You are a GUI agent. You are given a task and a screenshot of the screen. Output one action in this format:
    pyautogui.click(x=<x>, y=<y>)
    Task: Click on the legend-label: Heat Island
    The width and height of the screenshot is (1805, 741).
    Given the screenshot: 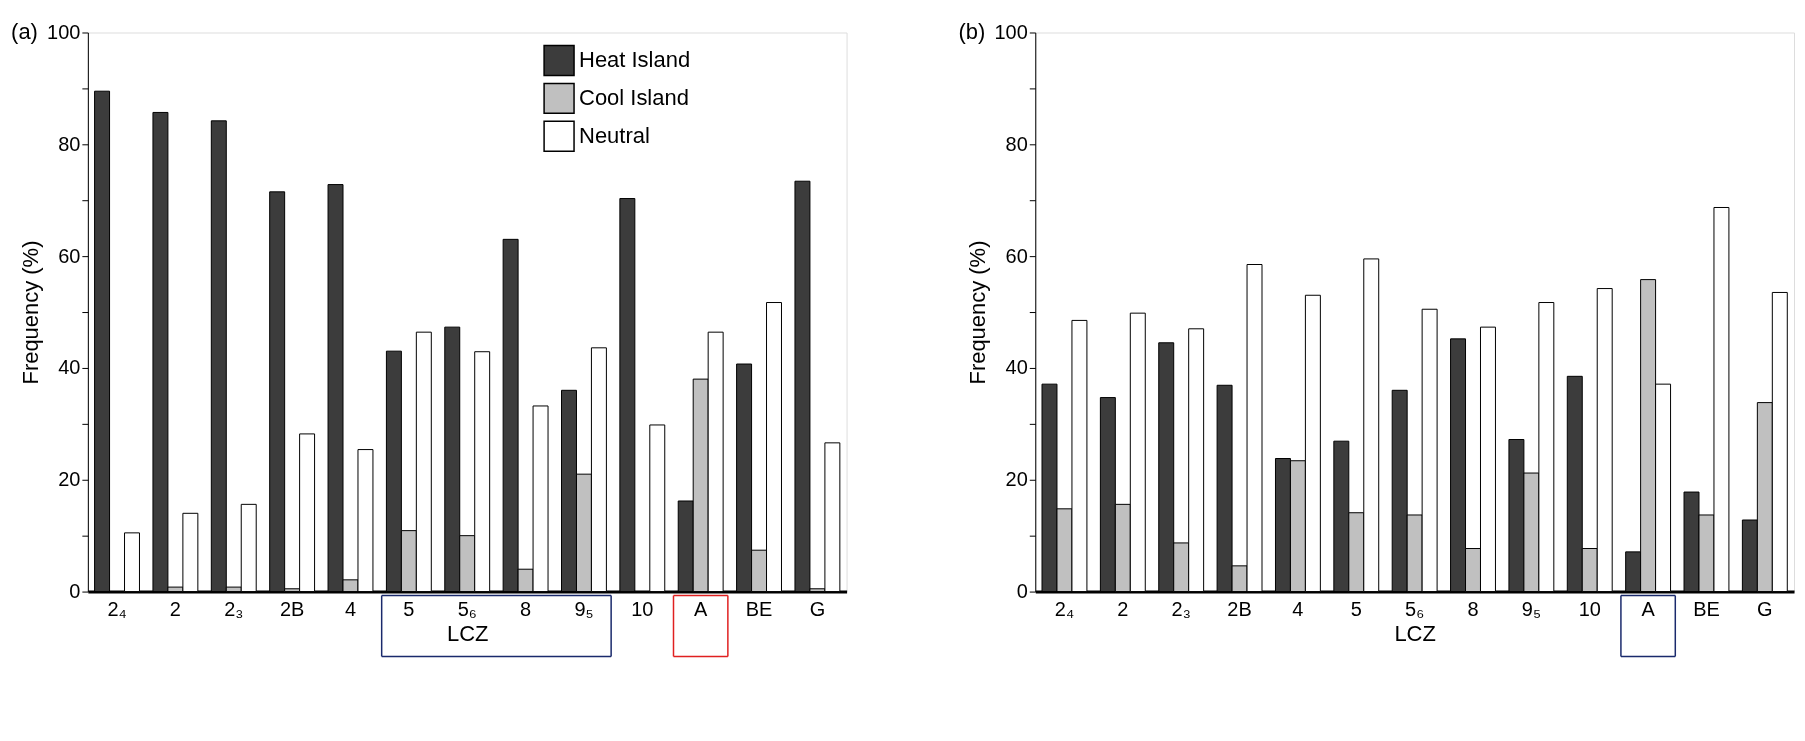 What is the action you would take?
    pyautogui.click(x=635, y=60)
    